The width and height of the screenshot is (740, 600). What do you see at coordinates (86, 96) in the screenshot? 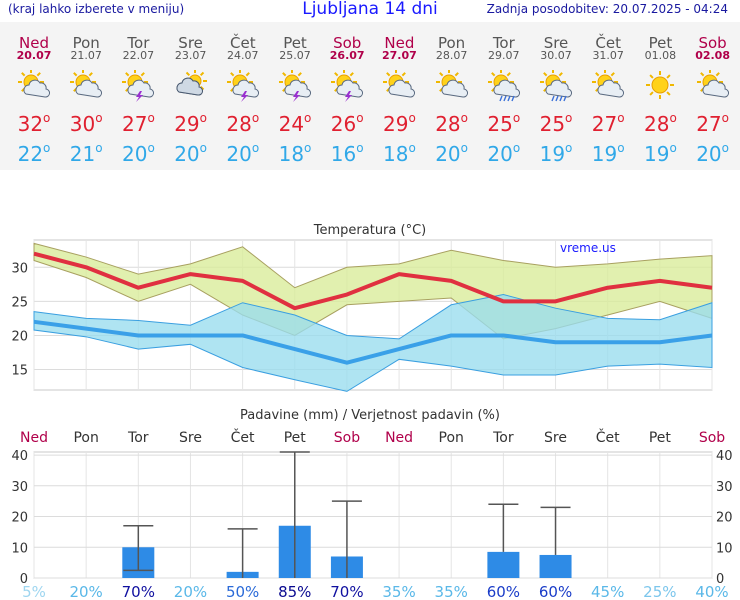
I see `forecast-day: Pon 21.07 30o 21o` at bounding box center [86, 96].